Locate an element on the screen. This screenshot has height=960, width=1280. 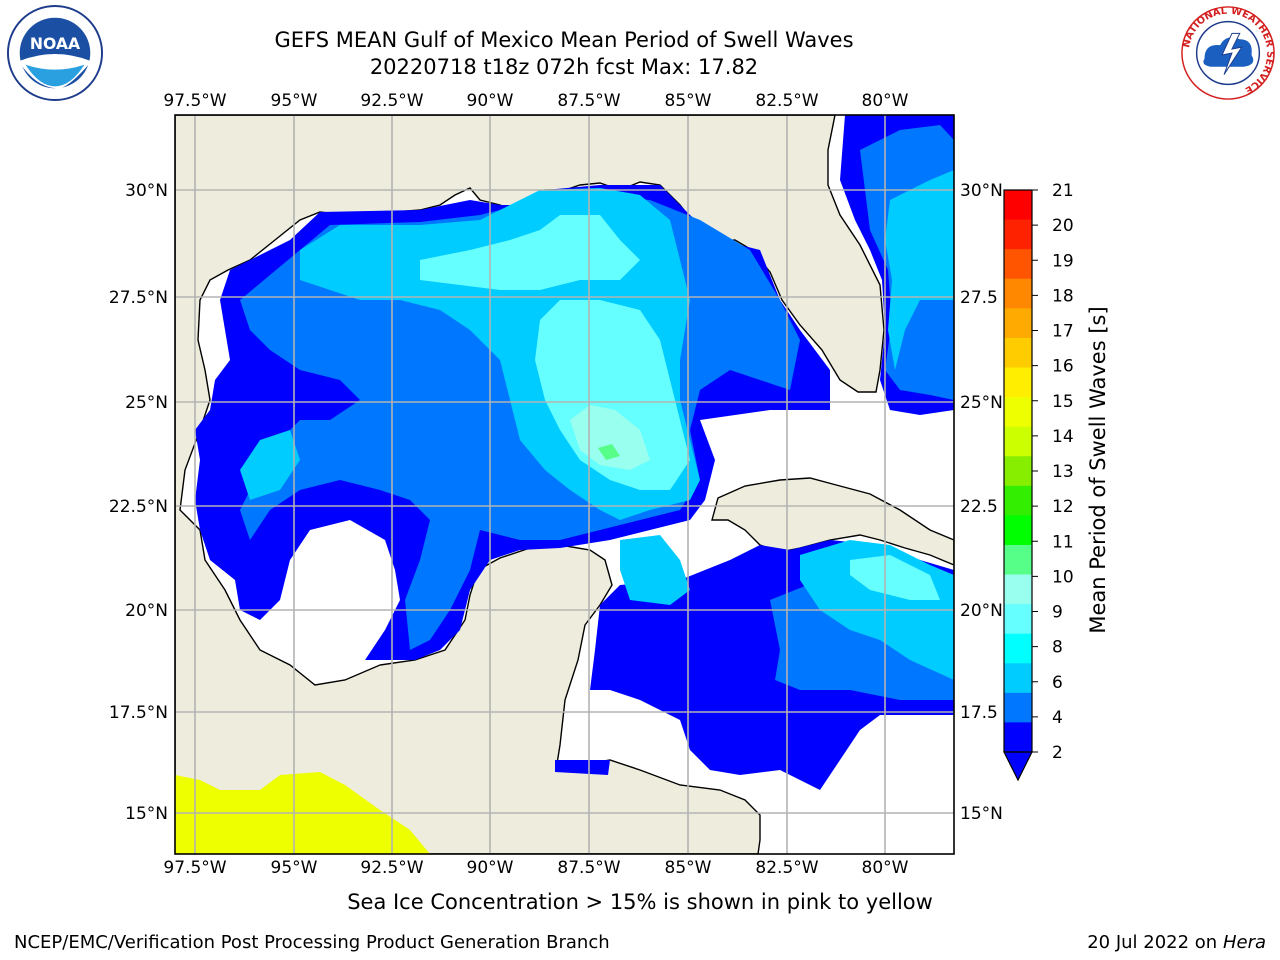
contour-9-10s is located at coordinates (610, 437).